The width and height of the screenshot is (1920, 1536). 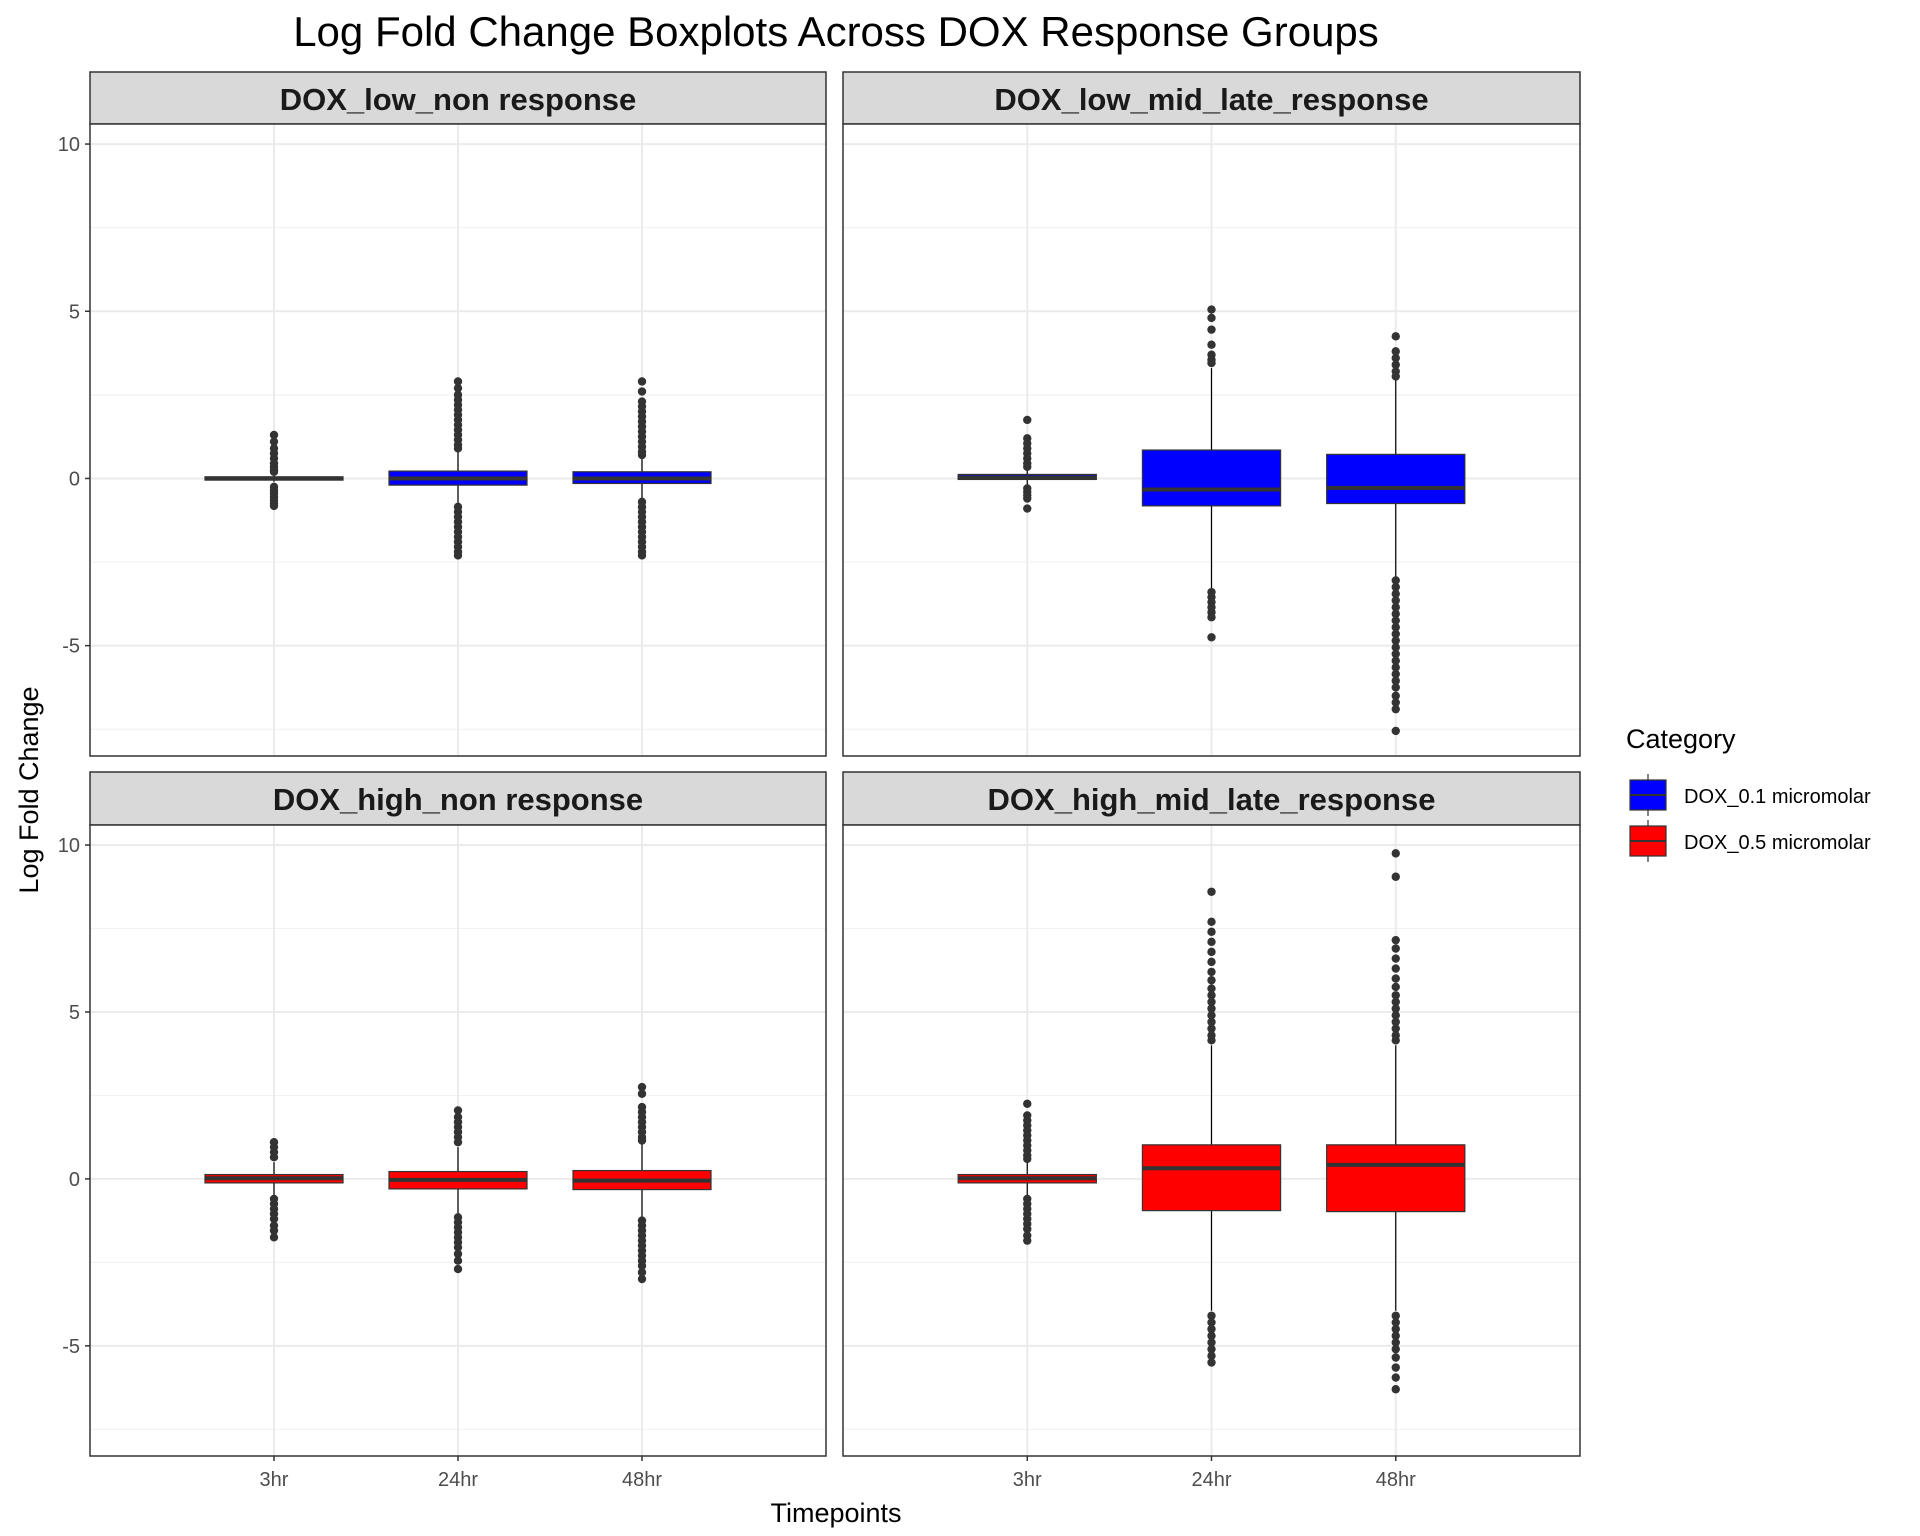 What do you see at coordinates (71, 647) in the screenshot?
I see `y-tick-label: -5` at bounding box center [71, 647].